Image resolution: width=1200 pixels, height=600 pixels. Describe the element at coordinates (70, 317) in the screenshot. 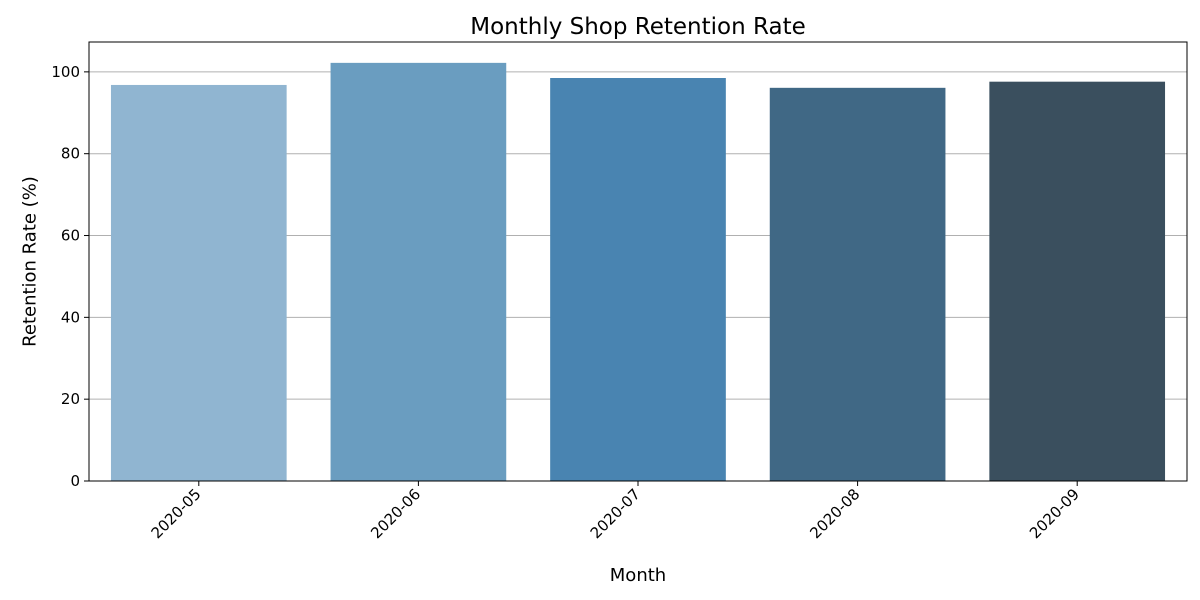

I see `y-tick-label: 40` at that location.